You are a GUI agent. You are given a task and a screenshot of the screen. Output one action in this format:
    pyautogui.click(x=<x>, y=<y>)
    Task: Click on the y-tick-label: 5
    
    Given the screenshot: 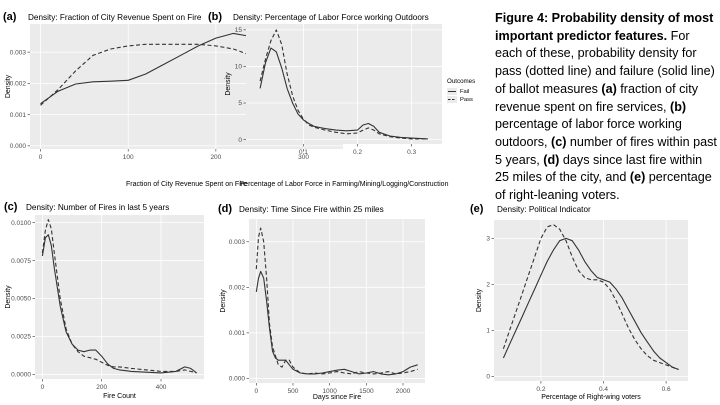 What is the action you would take?
    pyautogui.click(x=240, y=103)
    